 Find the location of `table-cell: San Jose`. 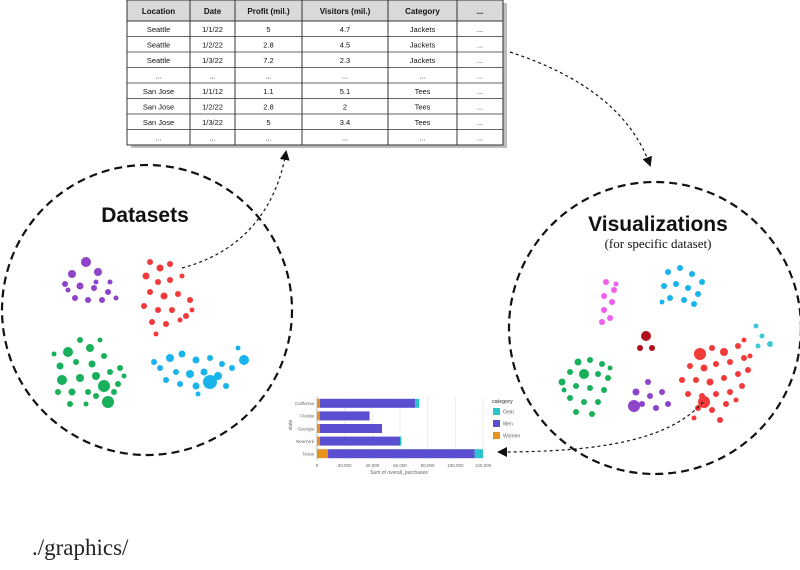

table-cell: San Jose is located at coordinates (158, 122).